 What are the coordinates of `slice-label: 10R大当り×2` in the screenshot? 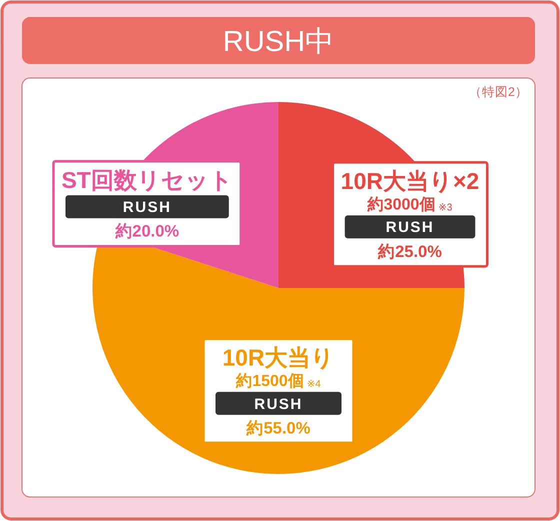 It's located at (410, 181).